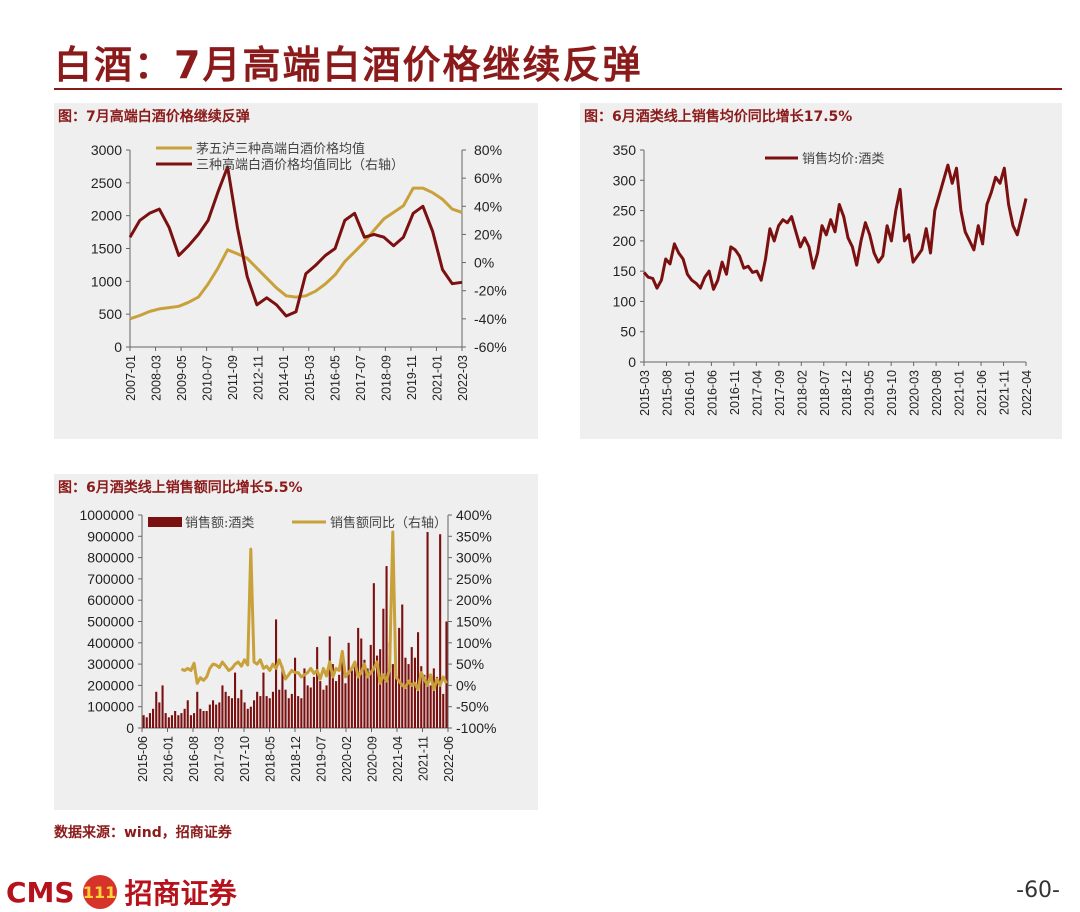 Image resolution: width=1080 pixels, height=912 pixels. I want to click on title-rule, so click(558, 89).